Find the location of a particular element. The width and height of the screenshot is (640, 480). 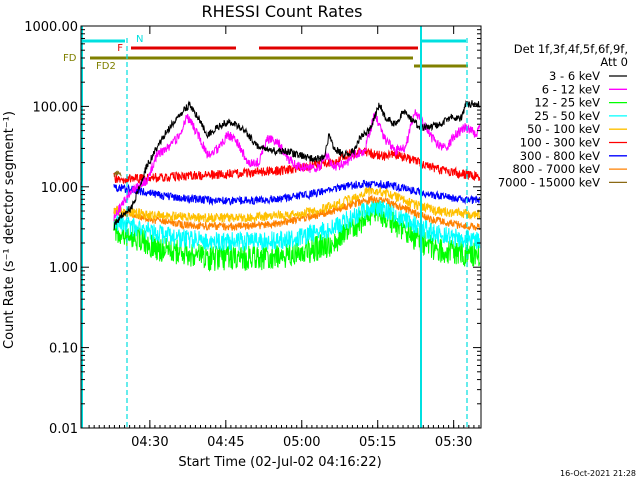

series-line-7000-15000kev is located at coordinates (117, 173).